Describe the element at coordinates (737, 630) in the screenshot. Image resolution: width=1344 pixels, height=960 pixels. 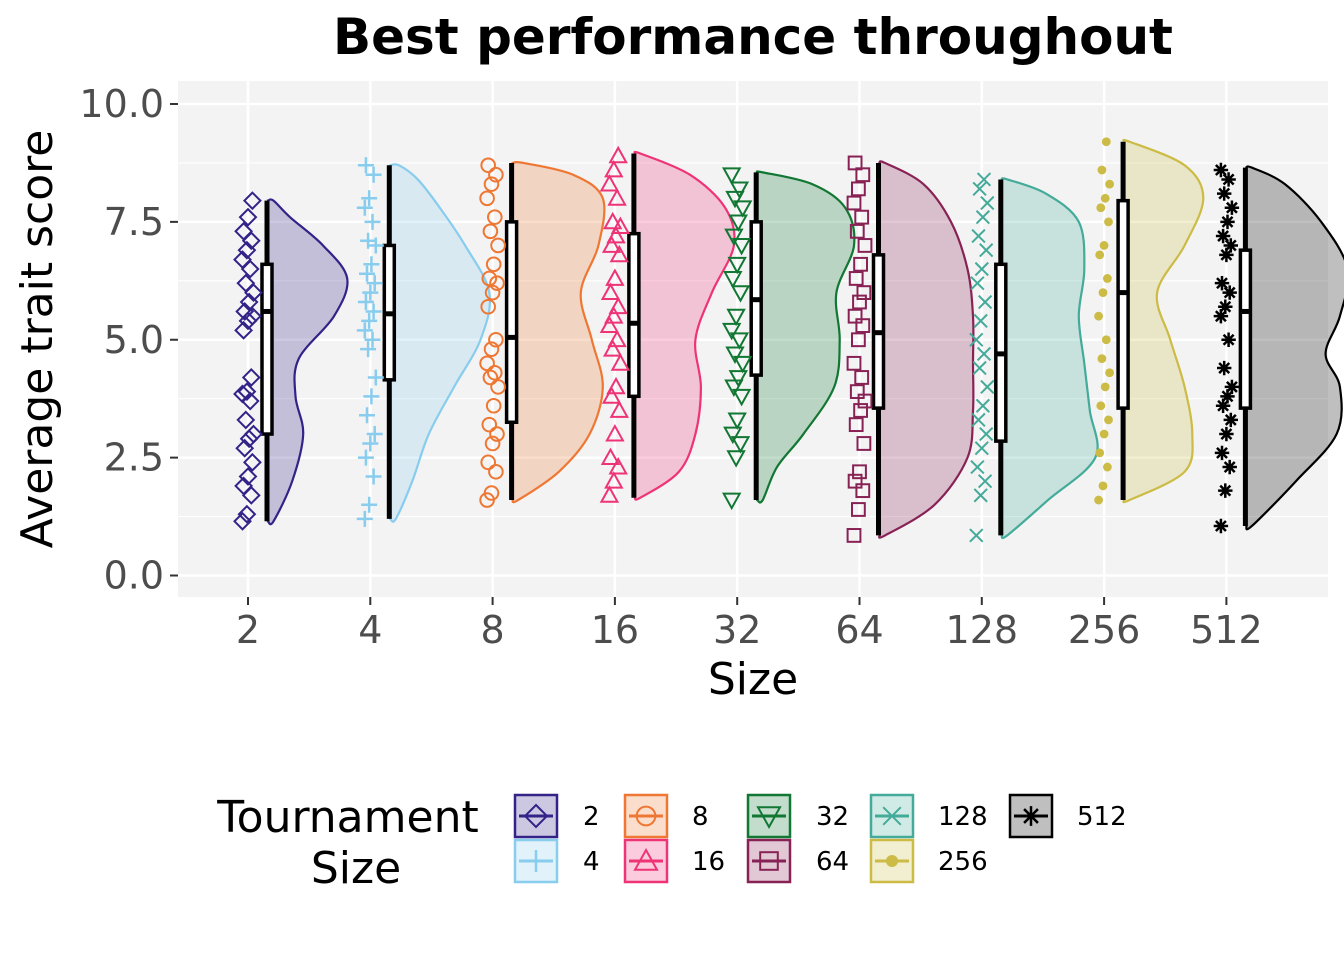
I see `x-tick-label: 32` at that location.